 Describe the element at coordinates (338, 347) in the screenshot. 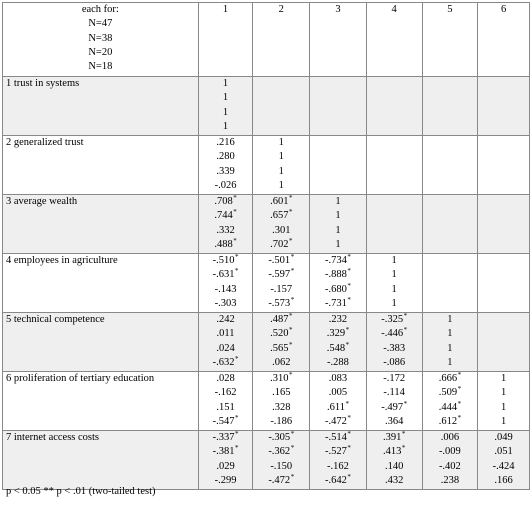

I see `correlation-value: .548*` at that location.